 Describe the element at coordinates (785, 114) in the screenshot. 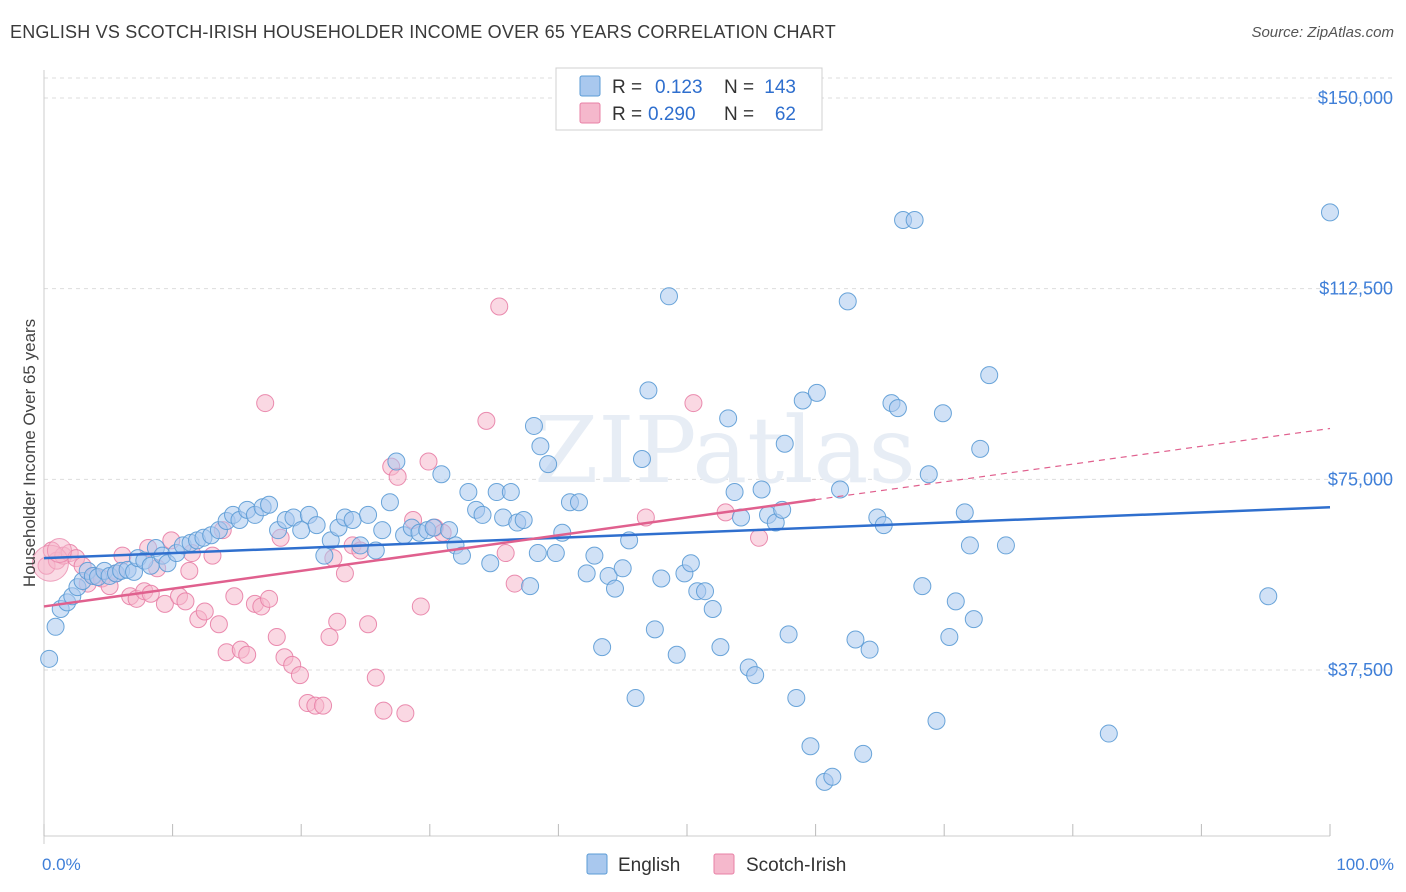

I see `scotch-irish-n-value: 62` at that location.